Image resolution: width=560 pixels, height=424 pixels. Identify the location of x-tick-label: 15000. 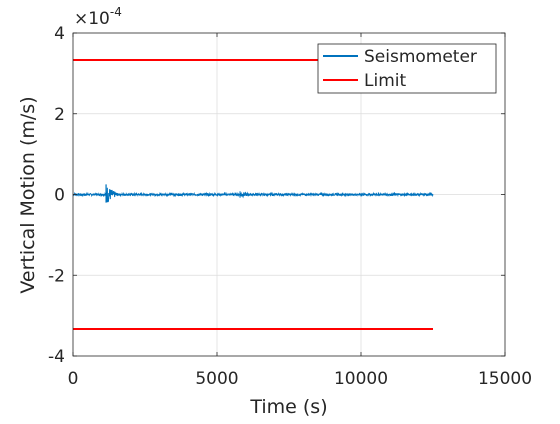
(505, 379).